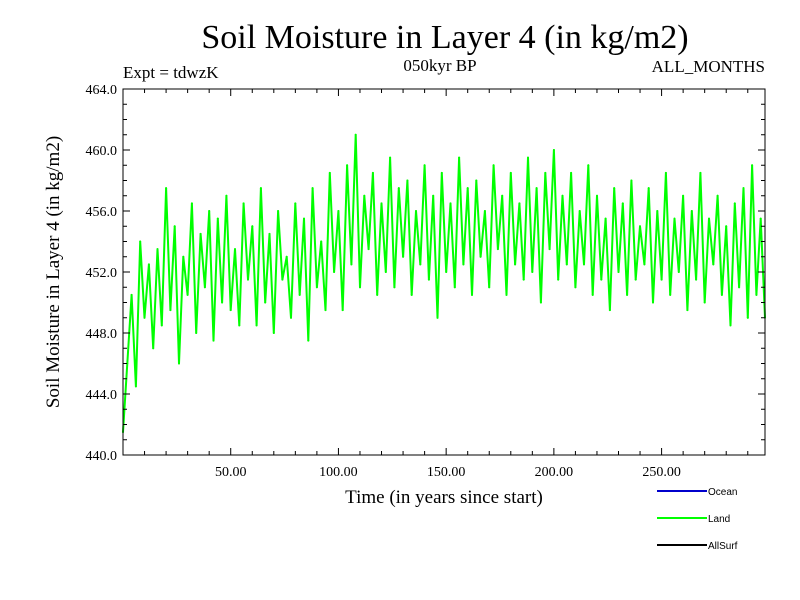  What do you see at coordinates (102, 456) in the screenshot?
I see `y-tick-label: 440.0` at bounding box center [102, 456].